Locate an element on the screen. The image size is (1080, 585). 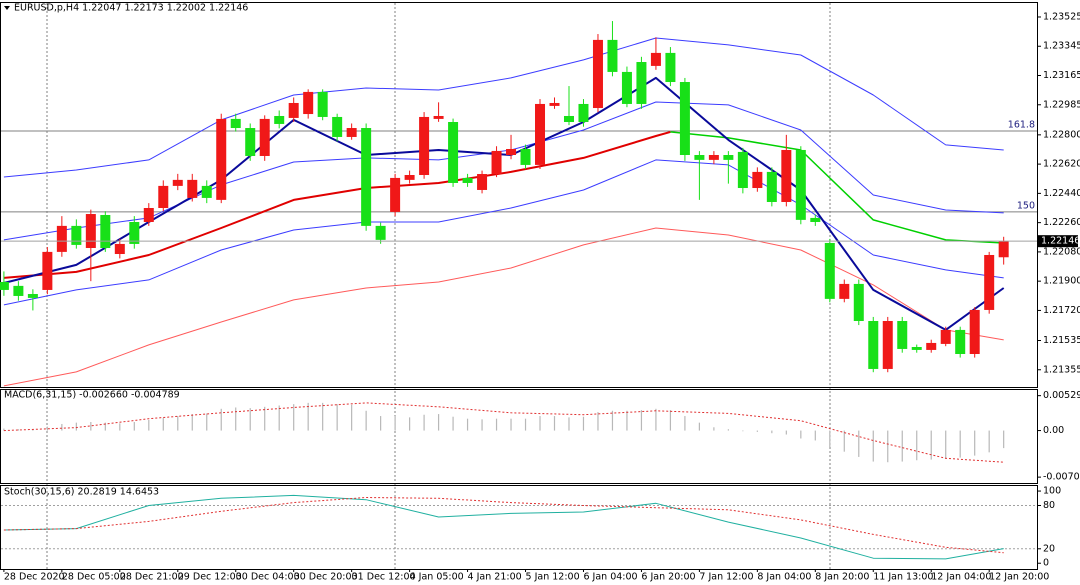
x-tick-label: 4 Jan 21:00 is located at coordinates (495, 577).